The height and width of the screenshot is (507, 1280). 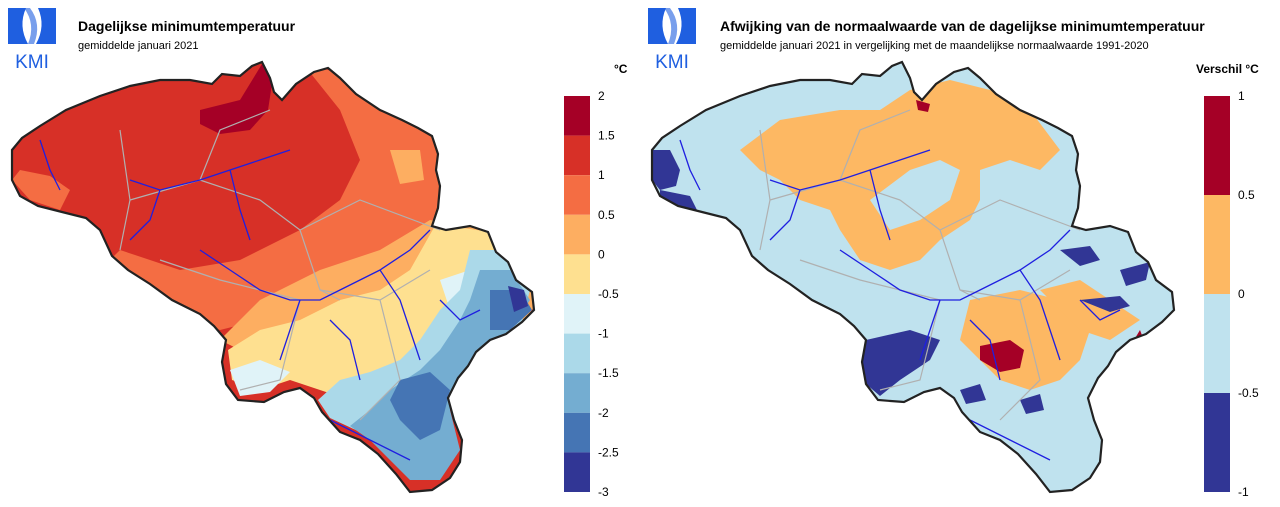 I want to click on zone-0-to-0.5, so click(x=900, y=175).